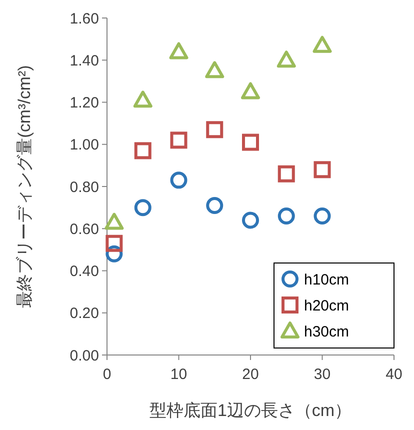  I want to click on y-tick-label: 1.00, so click(84, 145).